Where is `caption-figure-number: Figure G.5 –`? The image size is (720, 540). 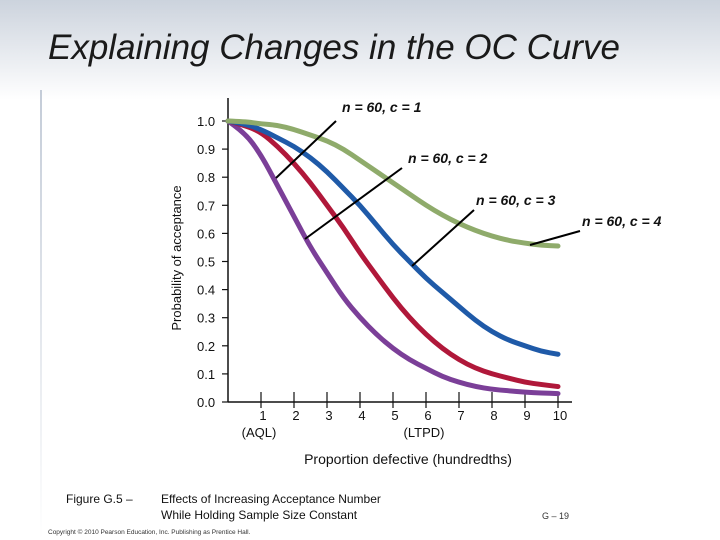
caption-figure-number: Figure G.5 – is located at coordinates (99, 499).